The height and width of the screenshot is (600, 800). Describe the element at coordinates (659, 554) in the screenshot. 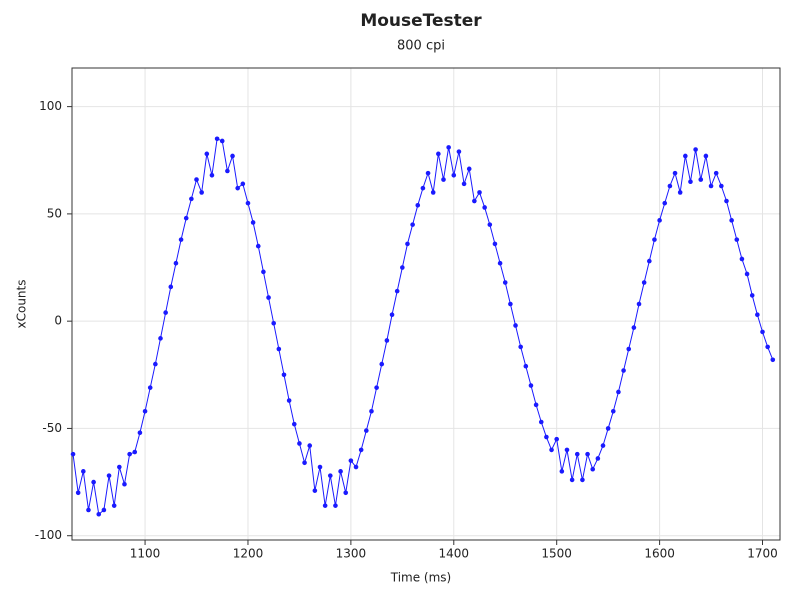

I see `x-tick-label: 1600` at that location.